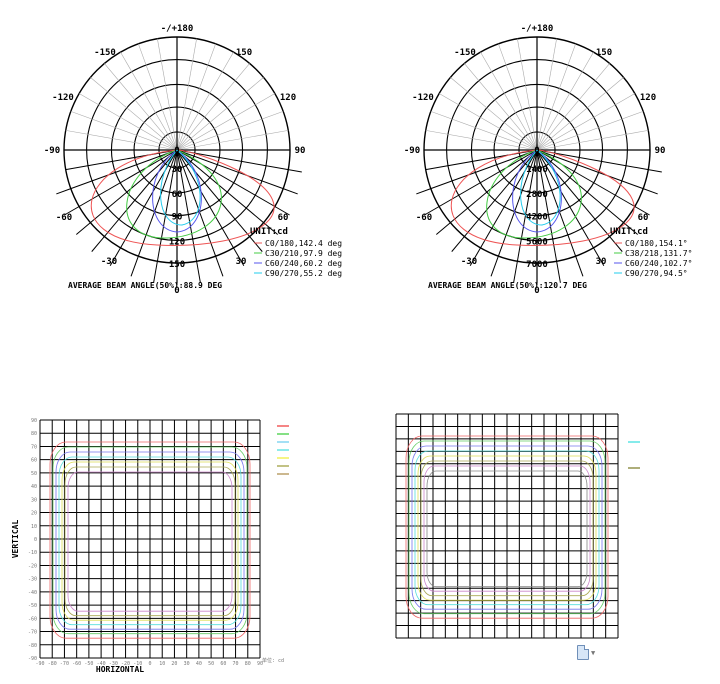 This screenshot has height=684, width=720. I want to click on polar-right-angle-label: 0, so click(536, 291).